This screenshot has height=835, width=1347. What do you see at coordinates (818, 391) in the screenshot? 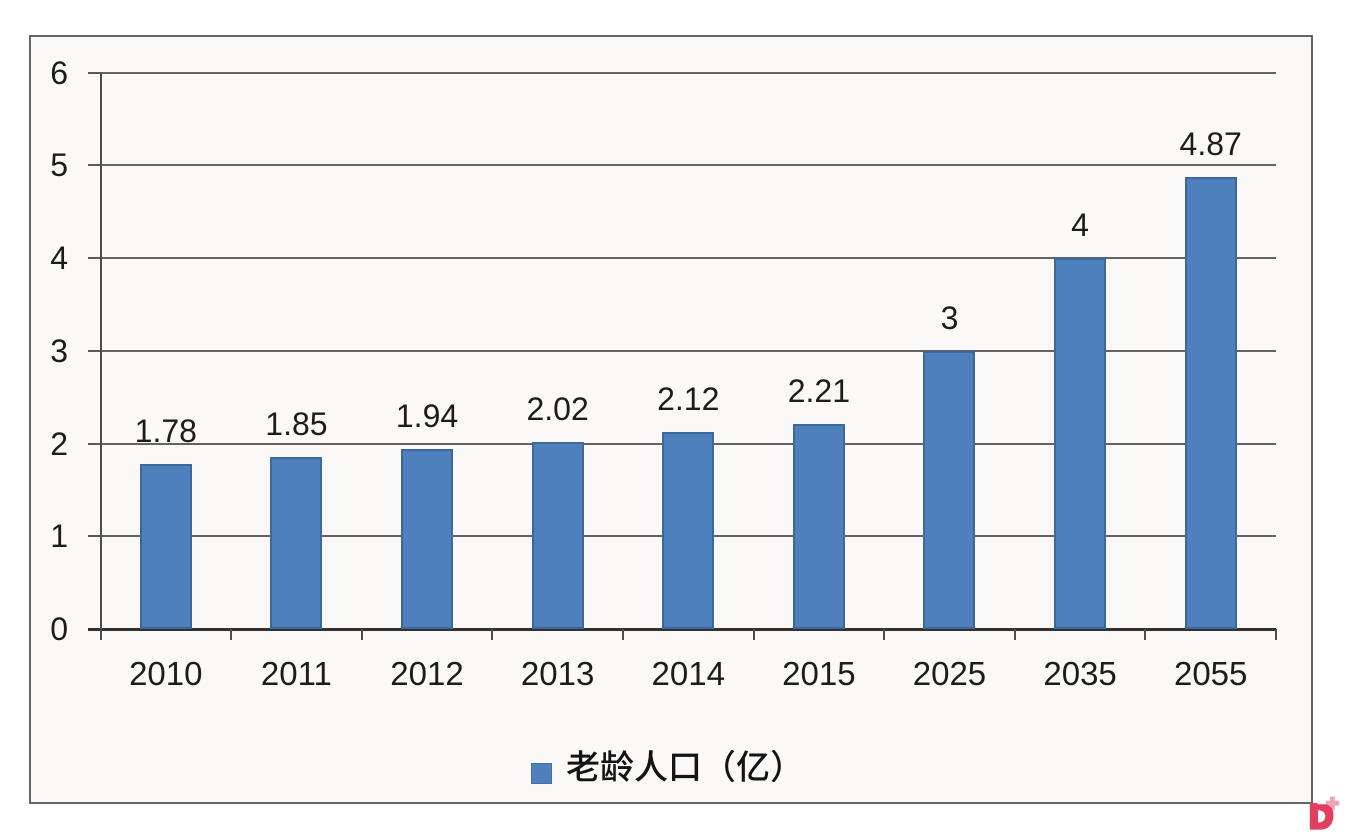
I see `bar-value-label: 2.21` at bounding box center [818, 391].